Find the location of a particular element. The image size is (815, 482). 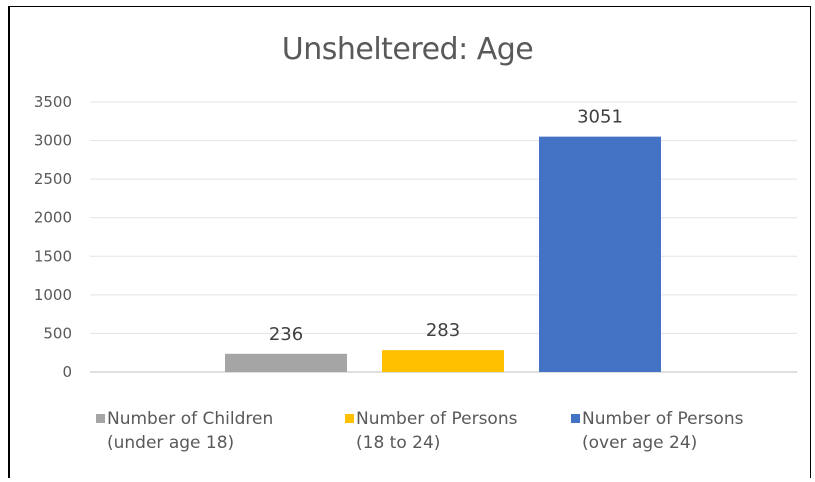

legend-label: (18 to 24) is located at coordinates (398, 443).